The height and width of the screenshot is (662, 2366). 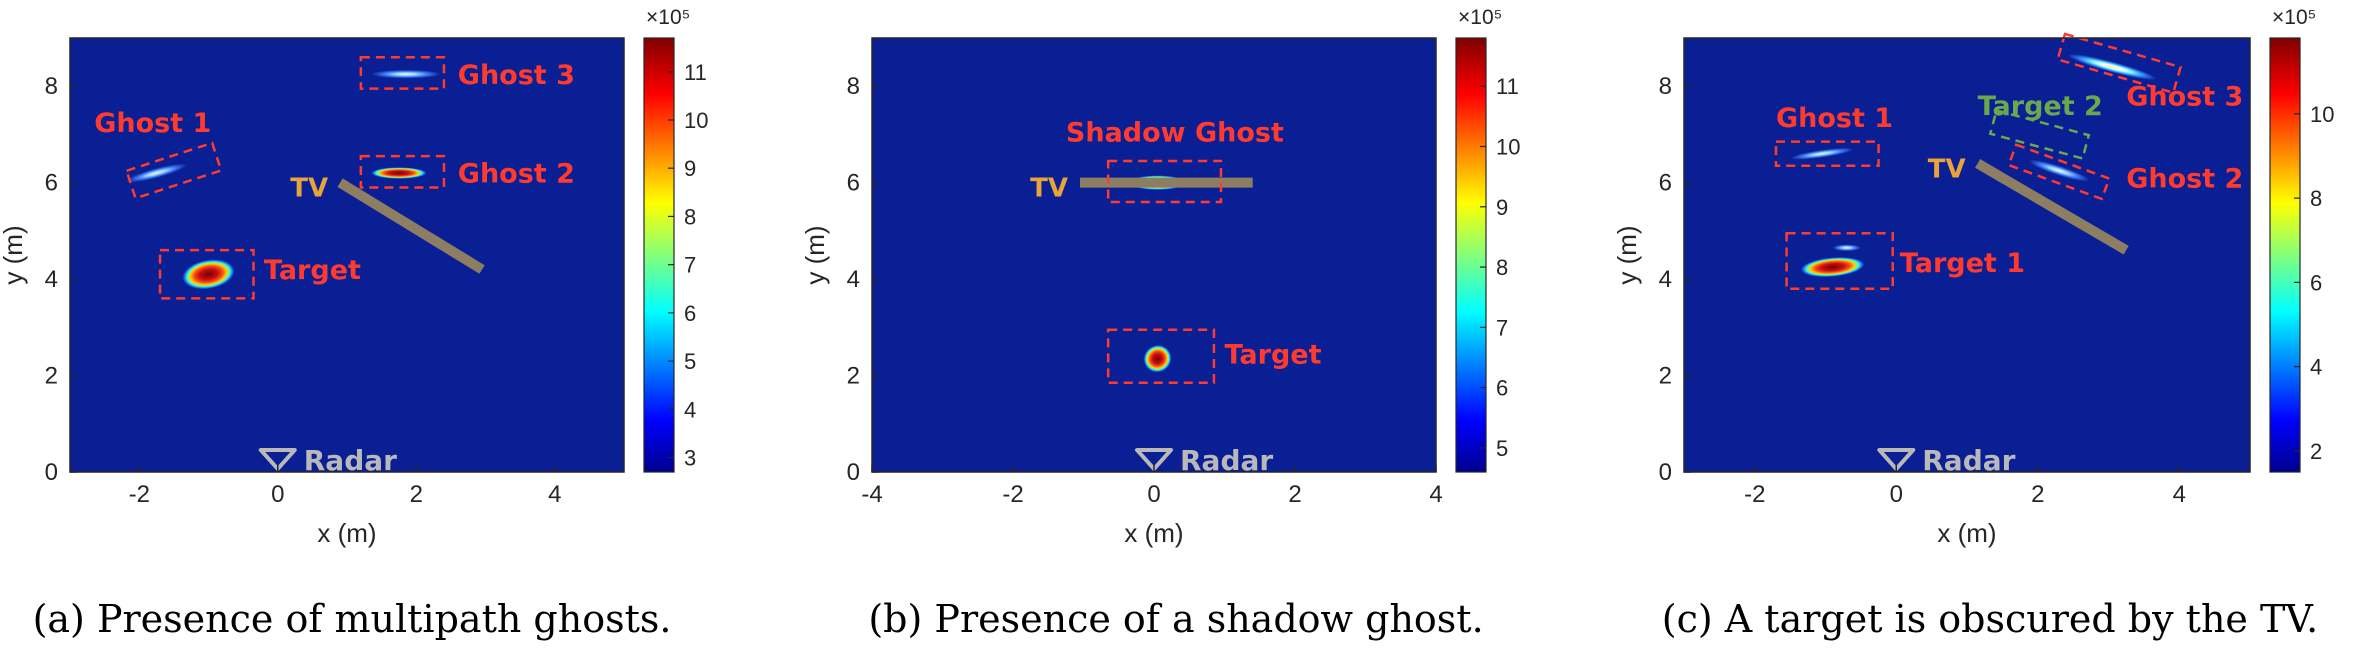 I want to click on colorbar-tick-label: 9, so click(x=1502, y=207).